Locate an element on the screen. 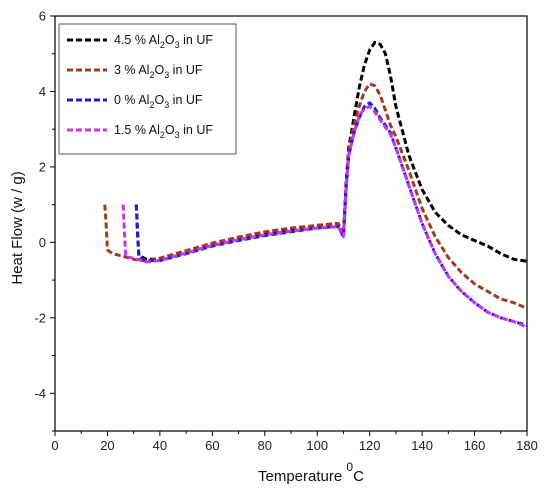  legend-label-2: 3 % Al2O3 in UF is located at coordinates (158, 71).